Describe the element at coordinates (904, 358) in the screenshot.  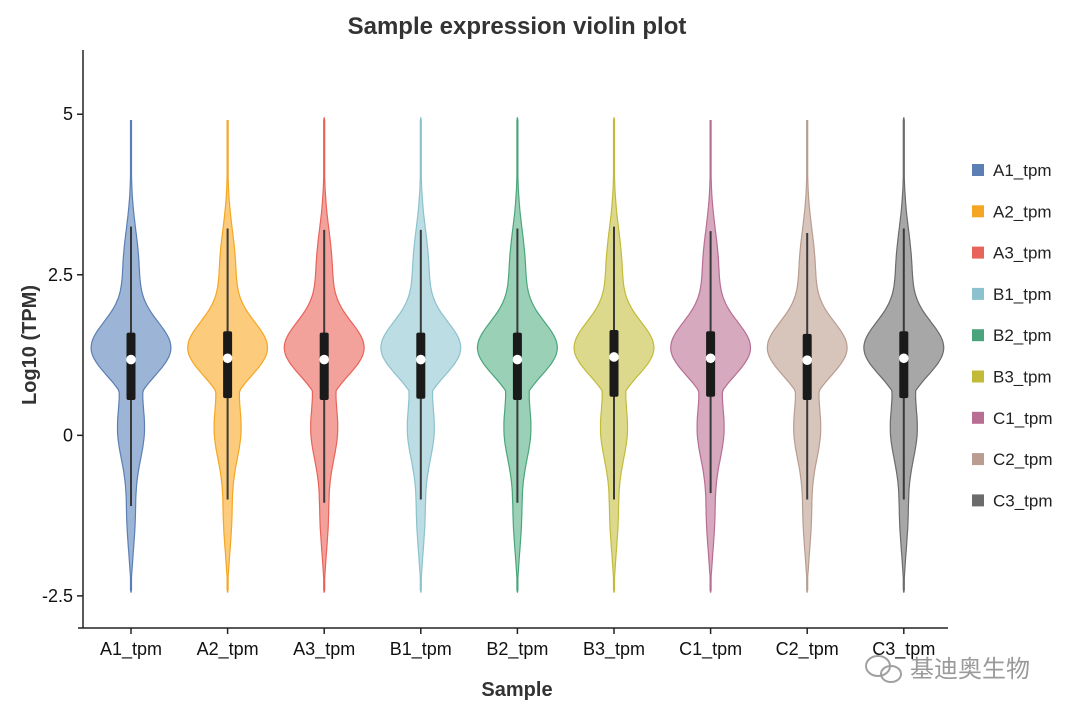
I see `median-point-C3_tpm` at that location.